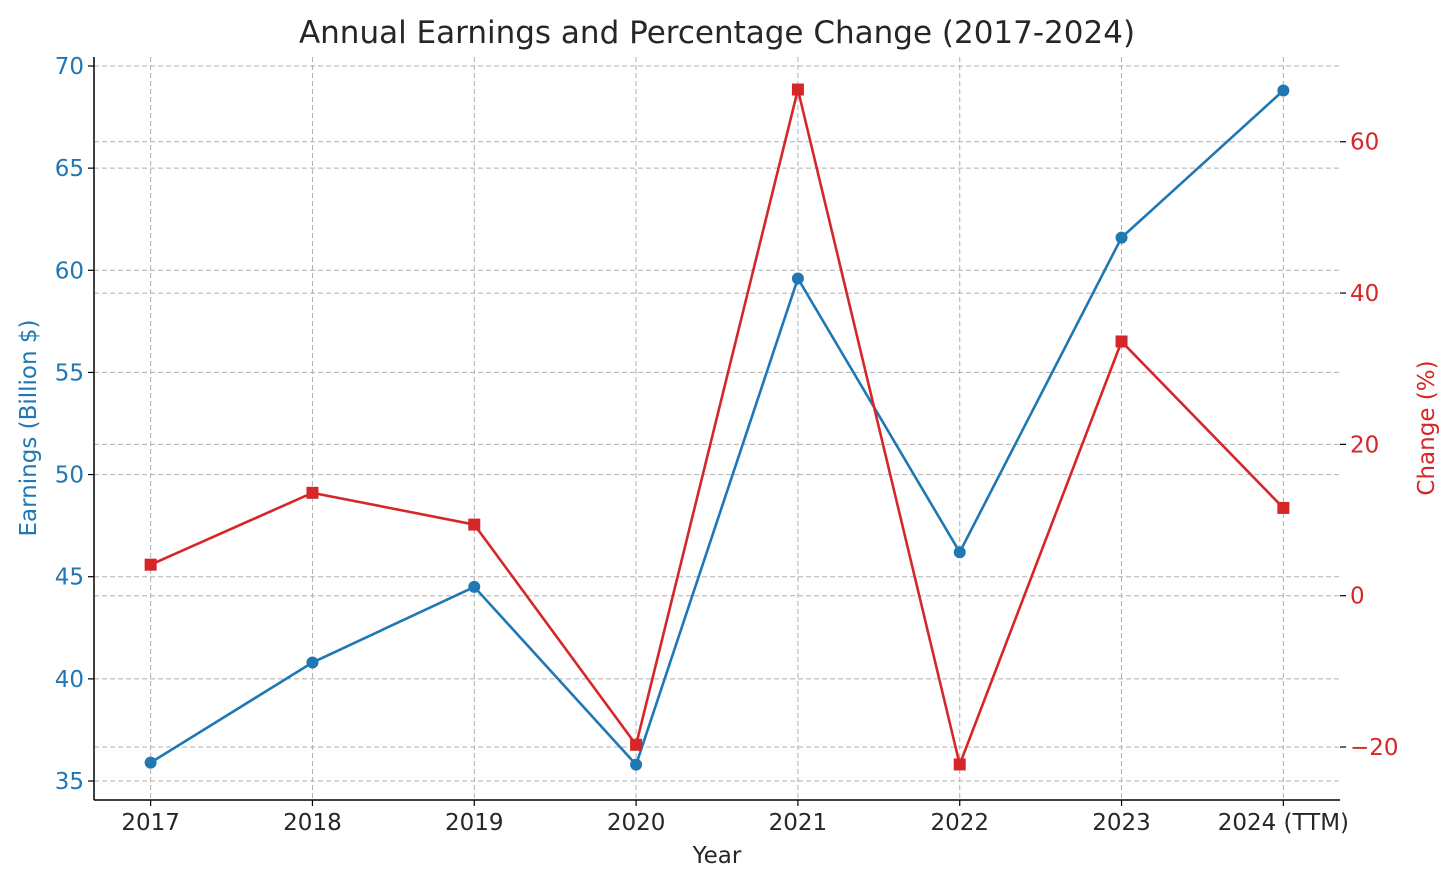  What do you see at coordinates (636, 823) in the screenshot?
I see `x-tick-label: 2020` at bounding box center [636, 823].